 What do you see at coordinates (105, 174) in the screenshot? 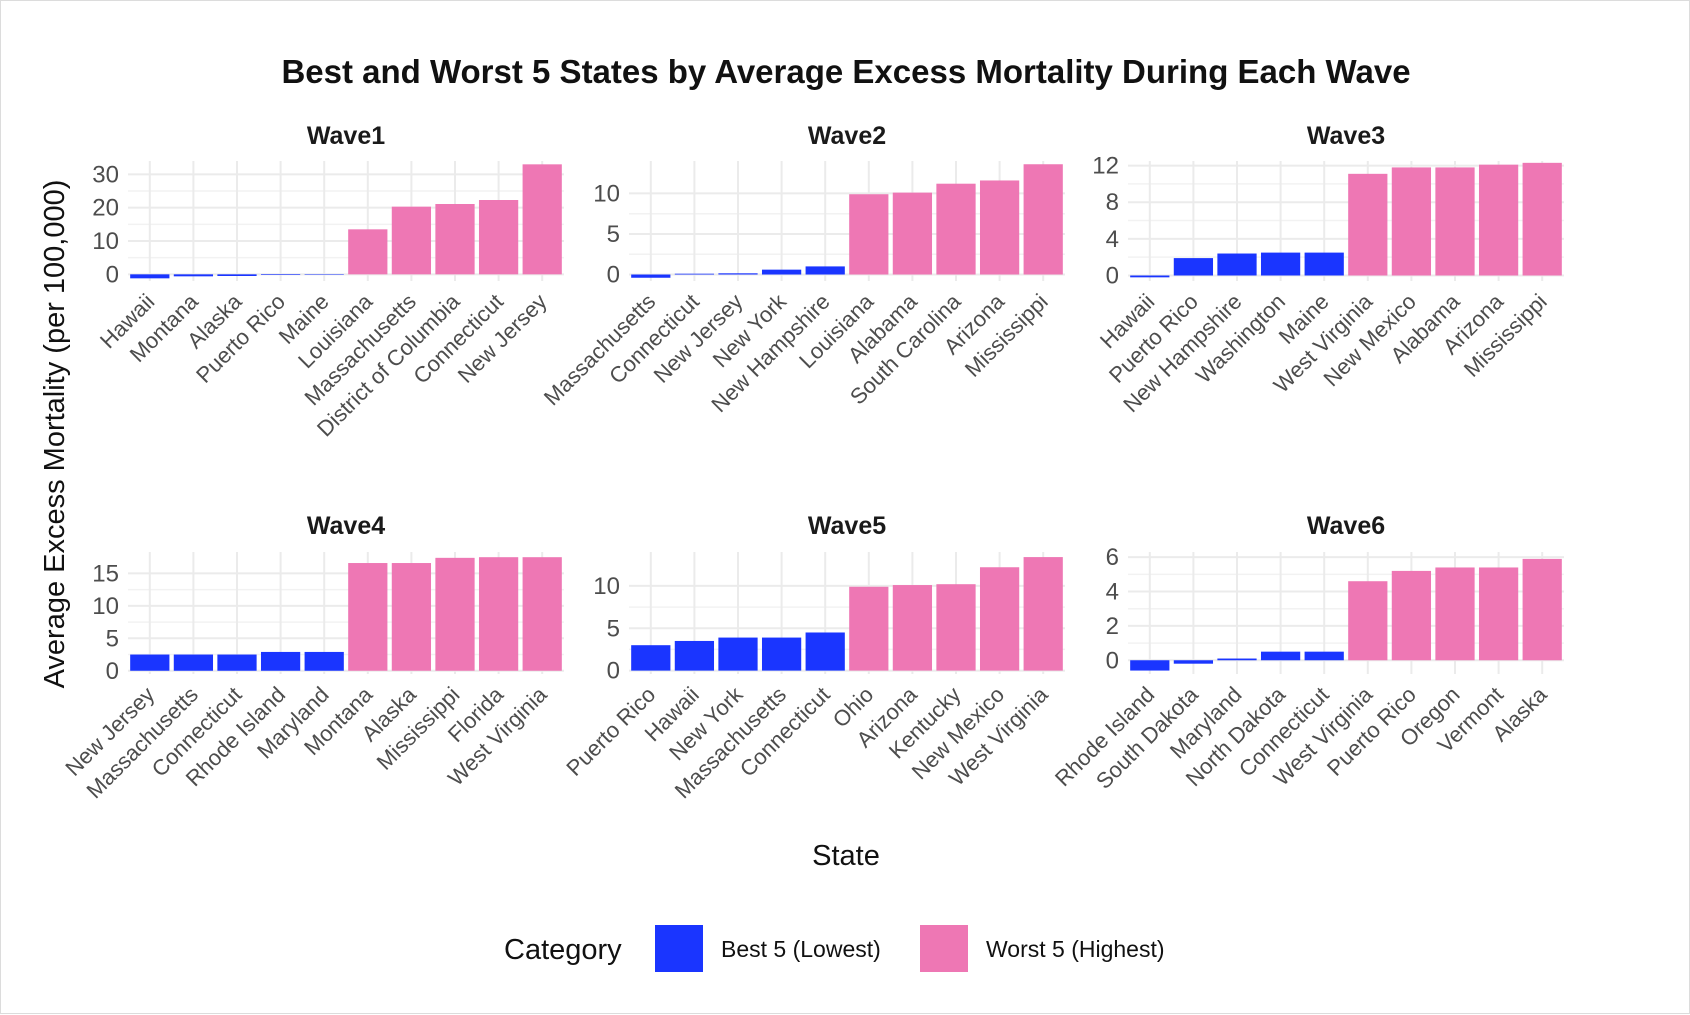
I see `y-tick-label: 30` at bounding box center [105, 174].